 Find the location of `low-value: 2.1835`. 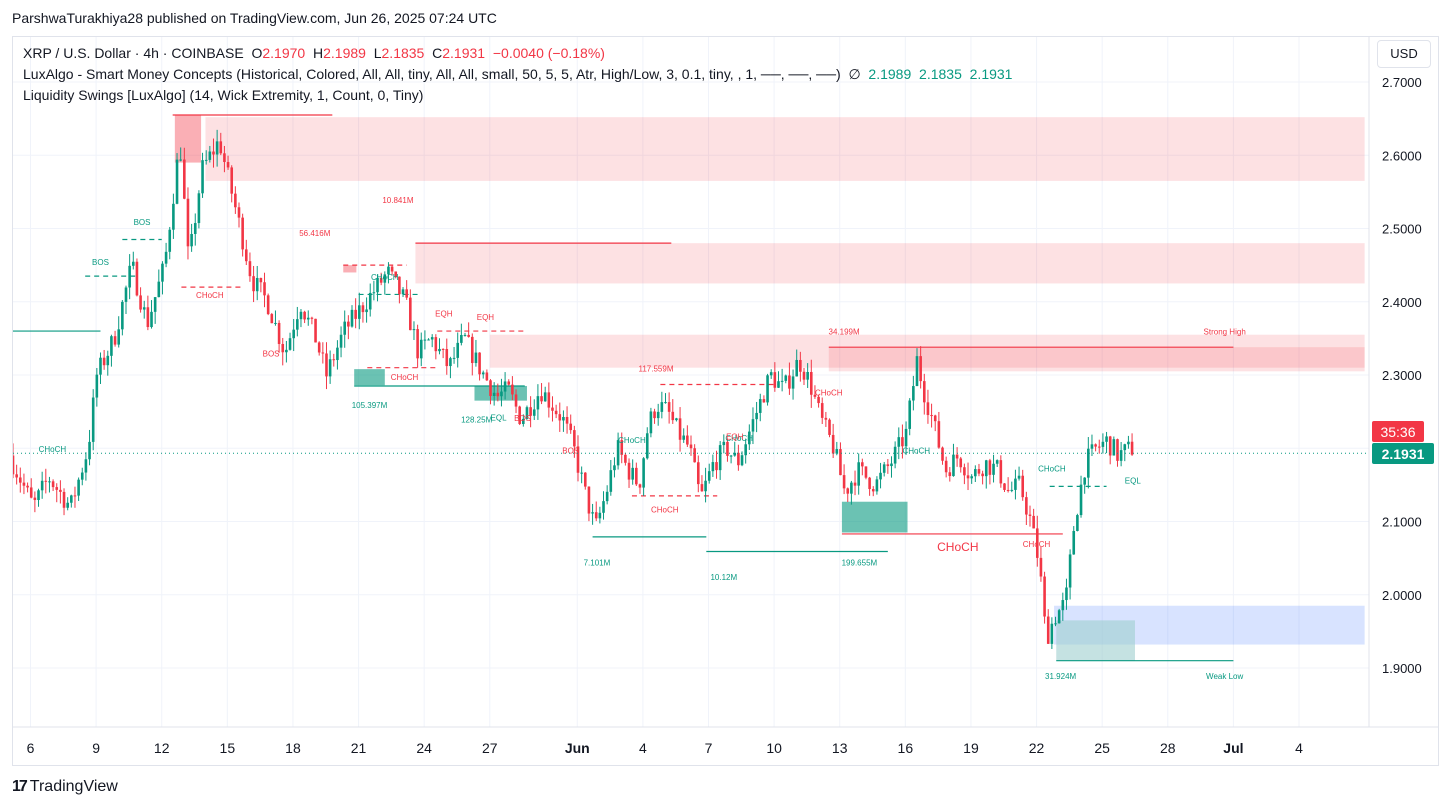

low-value: 2.1835 is located at coordinates (403, 53).